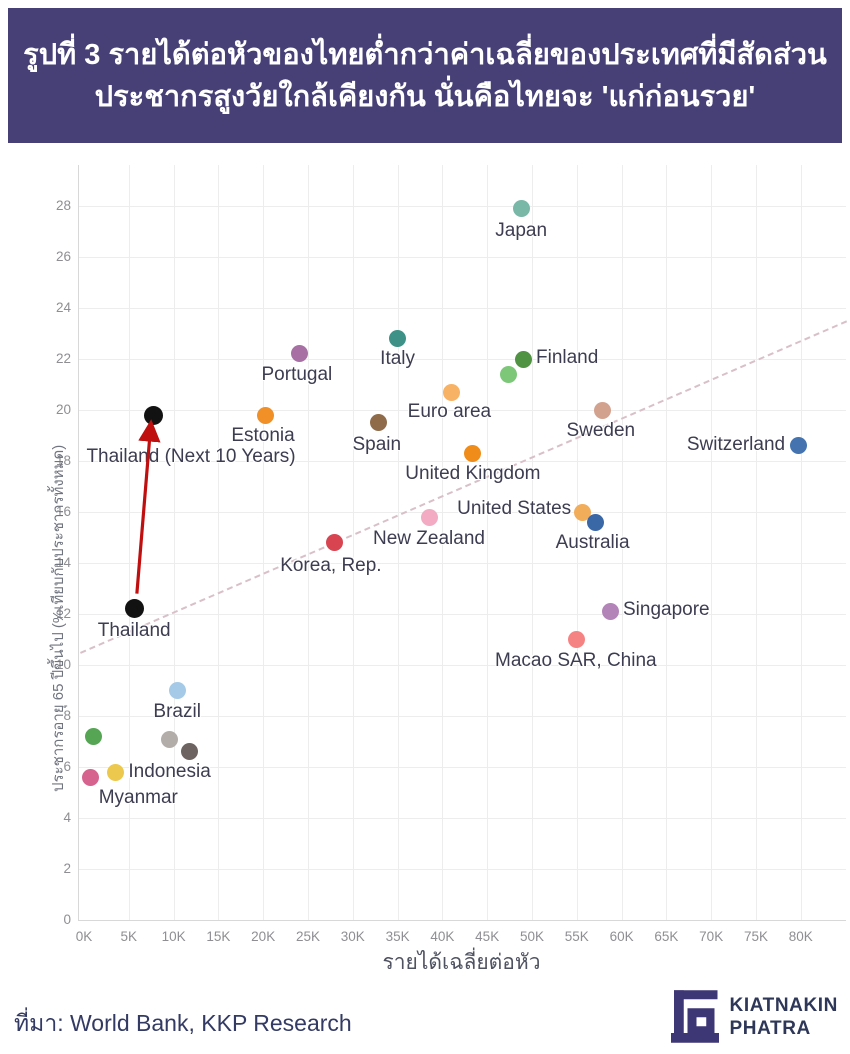 The image size is (850, 1054). Describe the element at coordinates (398, 358) in the screenshot. I see `point-label: Italy` at that location.